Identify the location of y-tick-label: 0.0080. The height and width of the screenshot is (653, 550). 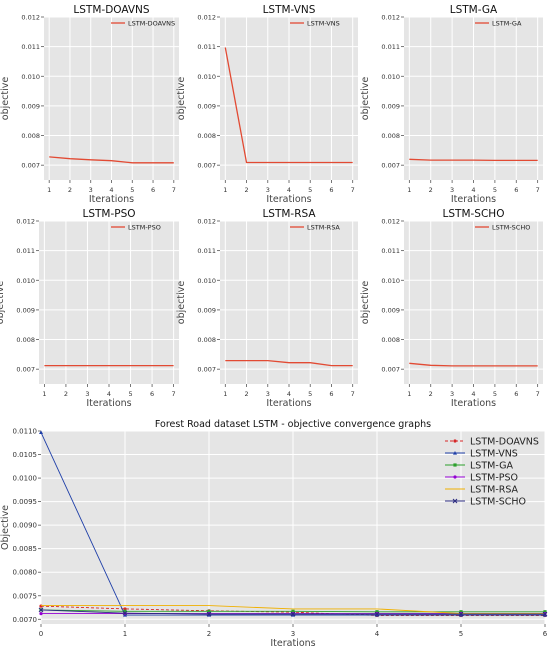
(25, 573).